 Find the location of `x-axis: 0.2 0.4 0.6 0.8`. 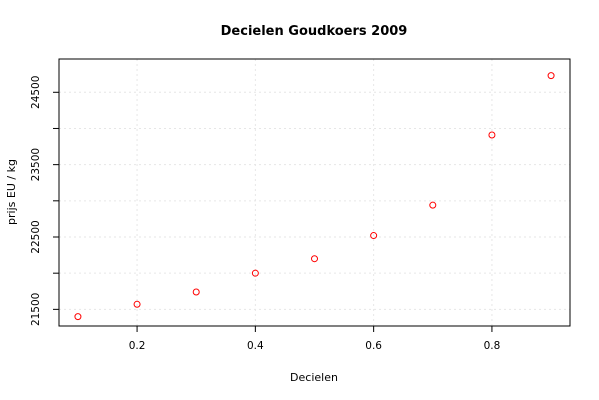

x-axis: 0.2 0.4 0.6 0.8 is located at coordinates (315, 339).